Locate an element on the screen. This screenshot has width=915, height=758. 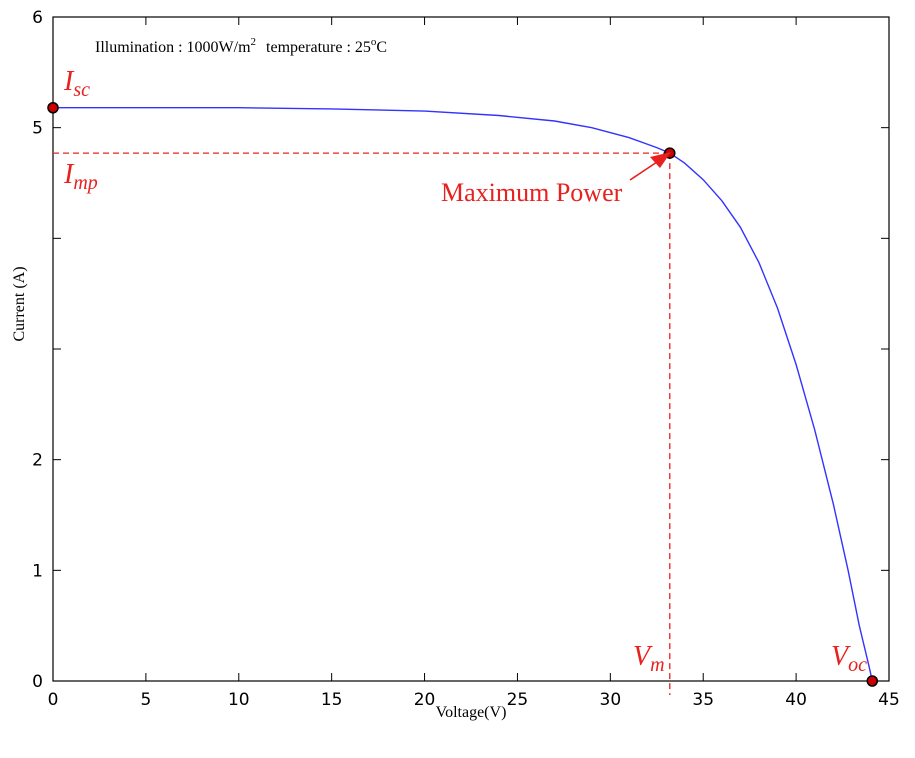
point-marker-voc is located at coordinates (872, 681).